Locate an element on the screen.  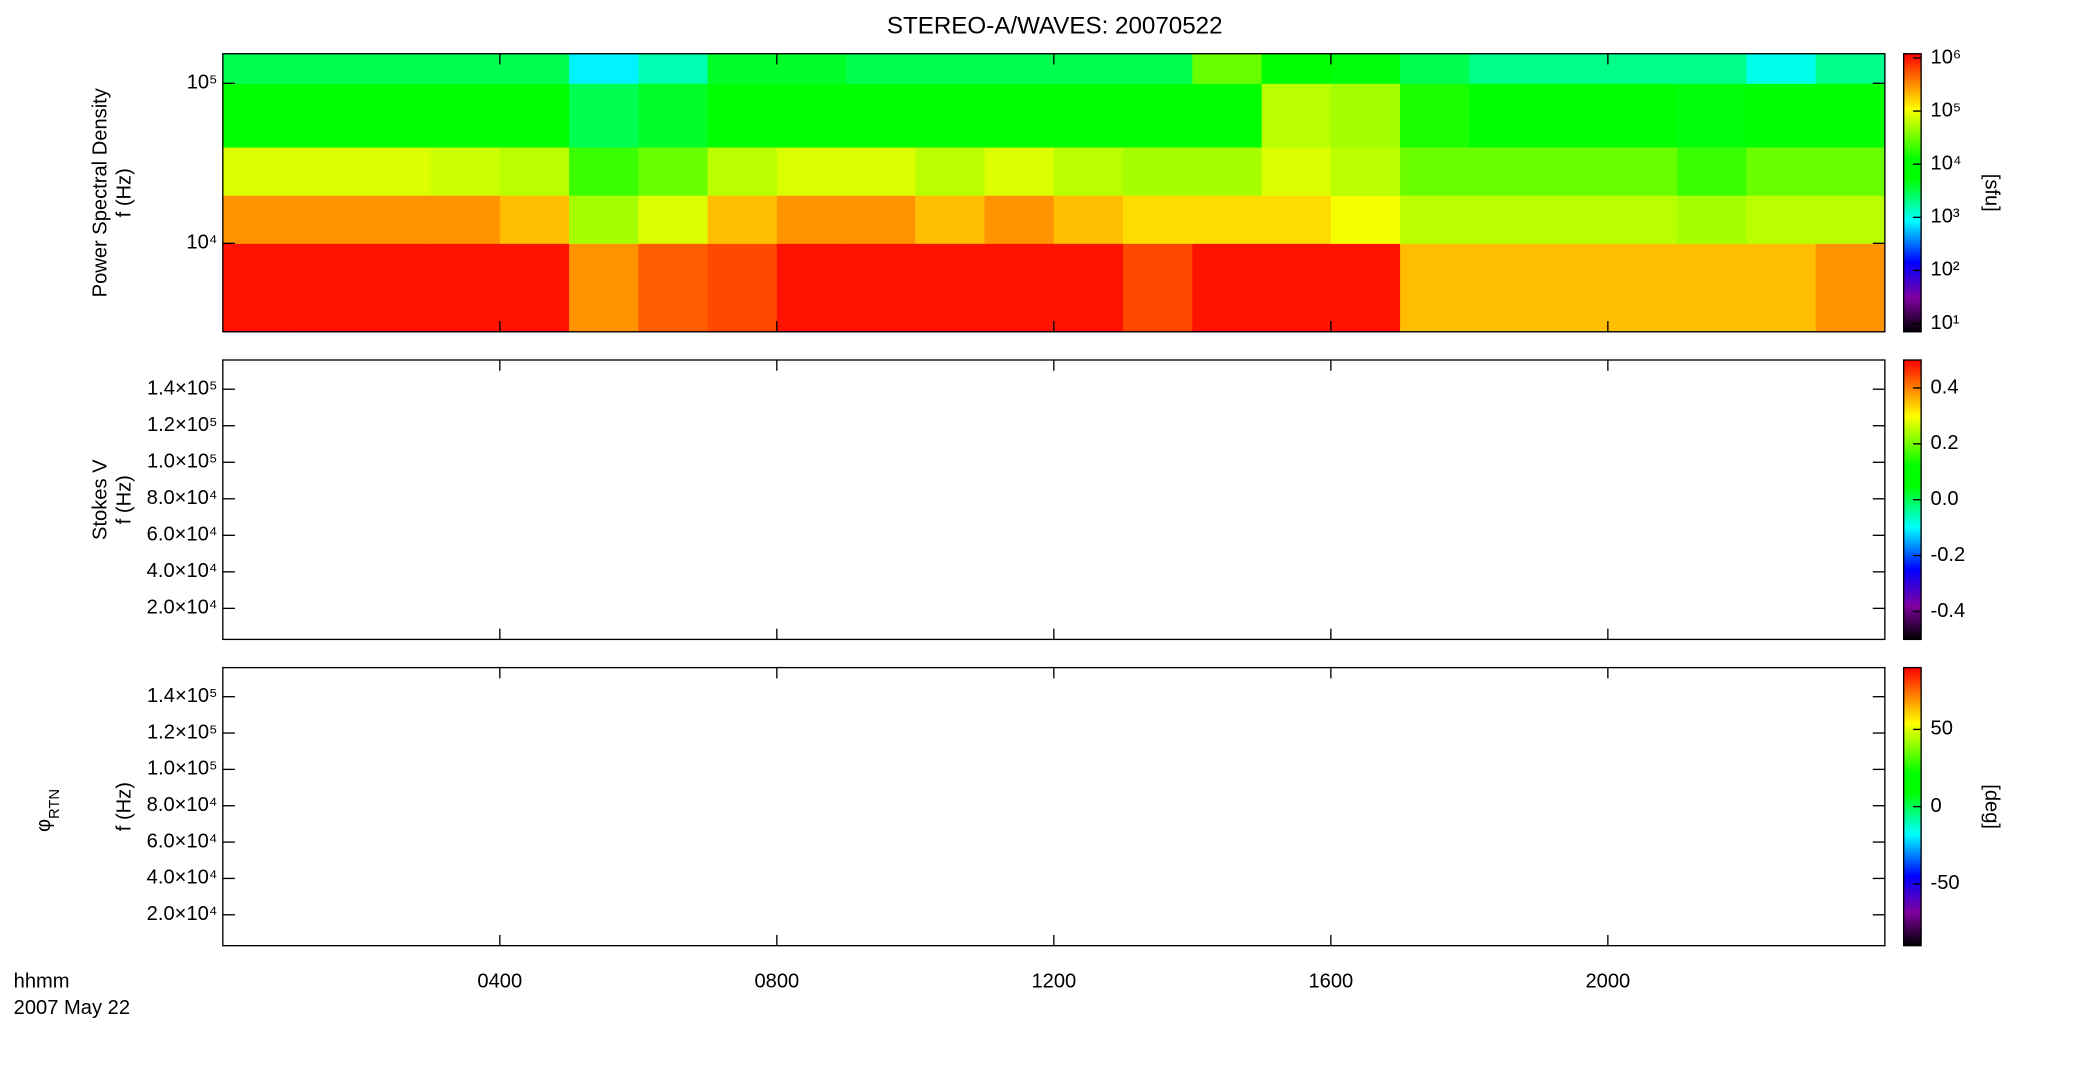
colorbar-tick-label: 10⁴ is located at coordinates (1946, 163).